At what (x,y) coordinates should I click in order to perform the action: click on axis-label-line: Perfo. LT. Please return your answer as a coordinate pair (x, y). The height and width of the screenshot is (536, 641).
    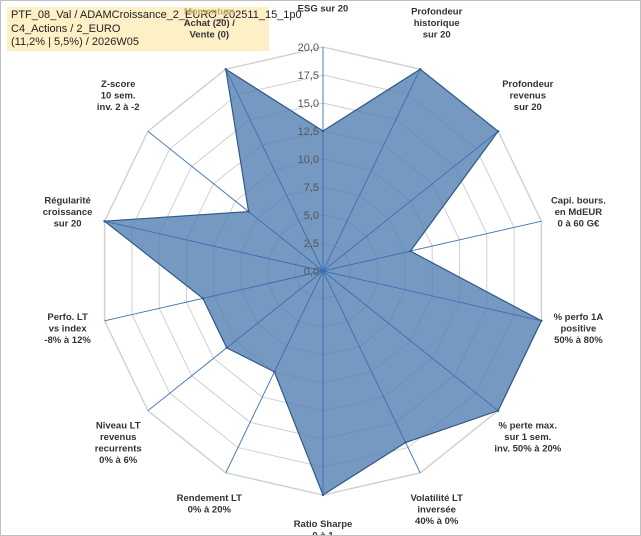
    Looking at the image, I should click on (67, 317).